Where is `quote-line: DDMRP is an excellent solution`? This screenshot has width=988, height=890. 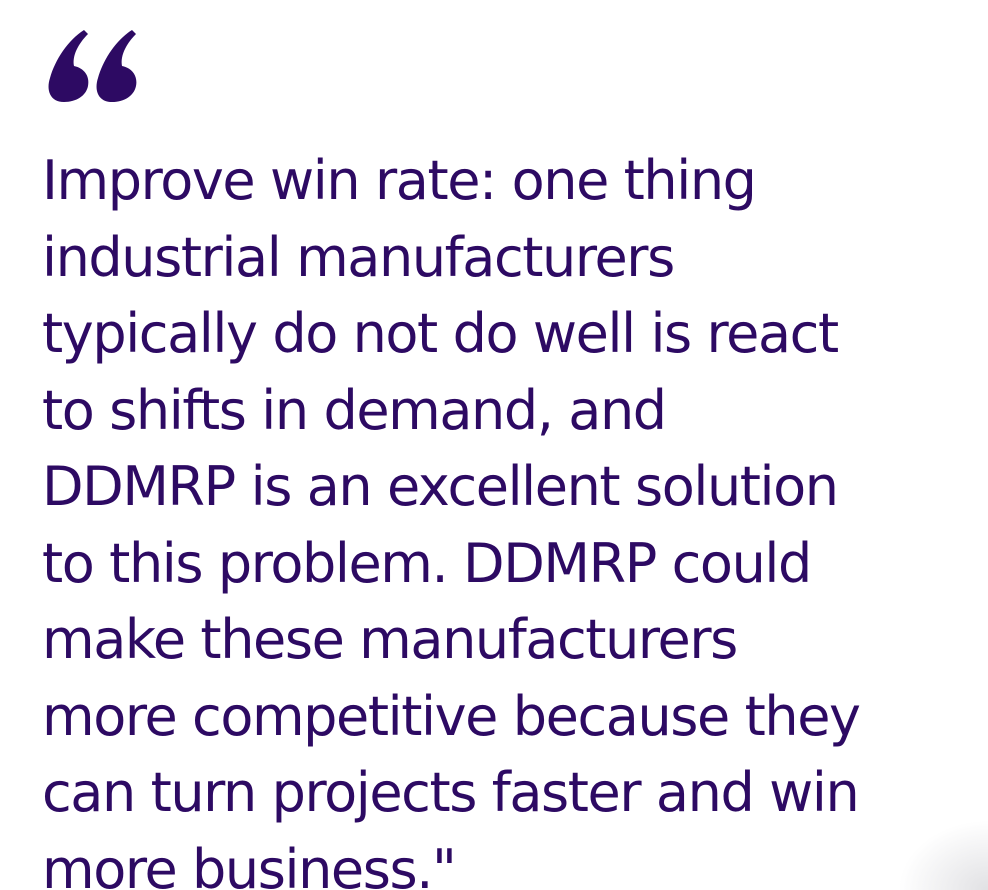 quote-line: DDMRP is an excellent solution is located at coordinates (440, 486).